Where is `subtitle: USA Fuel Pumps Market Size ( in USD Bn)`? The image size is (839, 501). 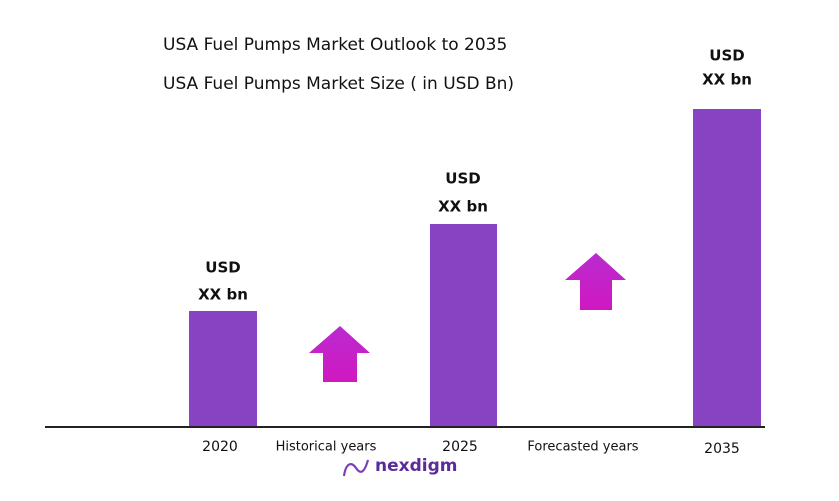
subtitle: USA Fuel Pumps Market Size ( in USD Bn) is located at coordinates (338, 84).